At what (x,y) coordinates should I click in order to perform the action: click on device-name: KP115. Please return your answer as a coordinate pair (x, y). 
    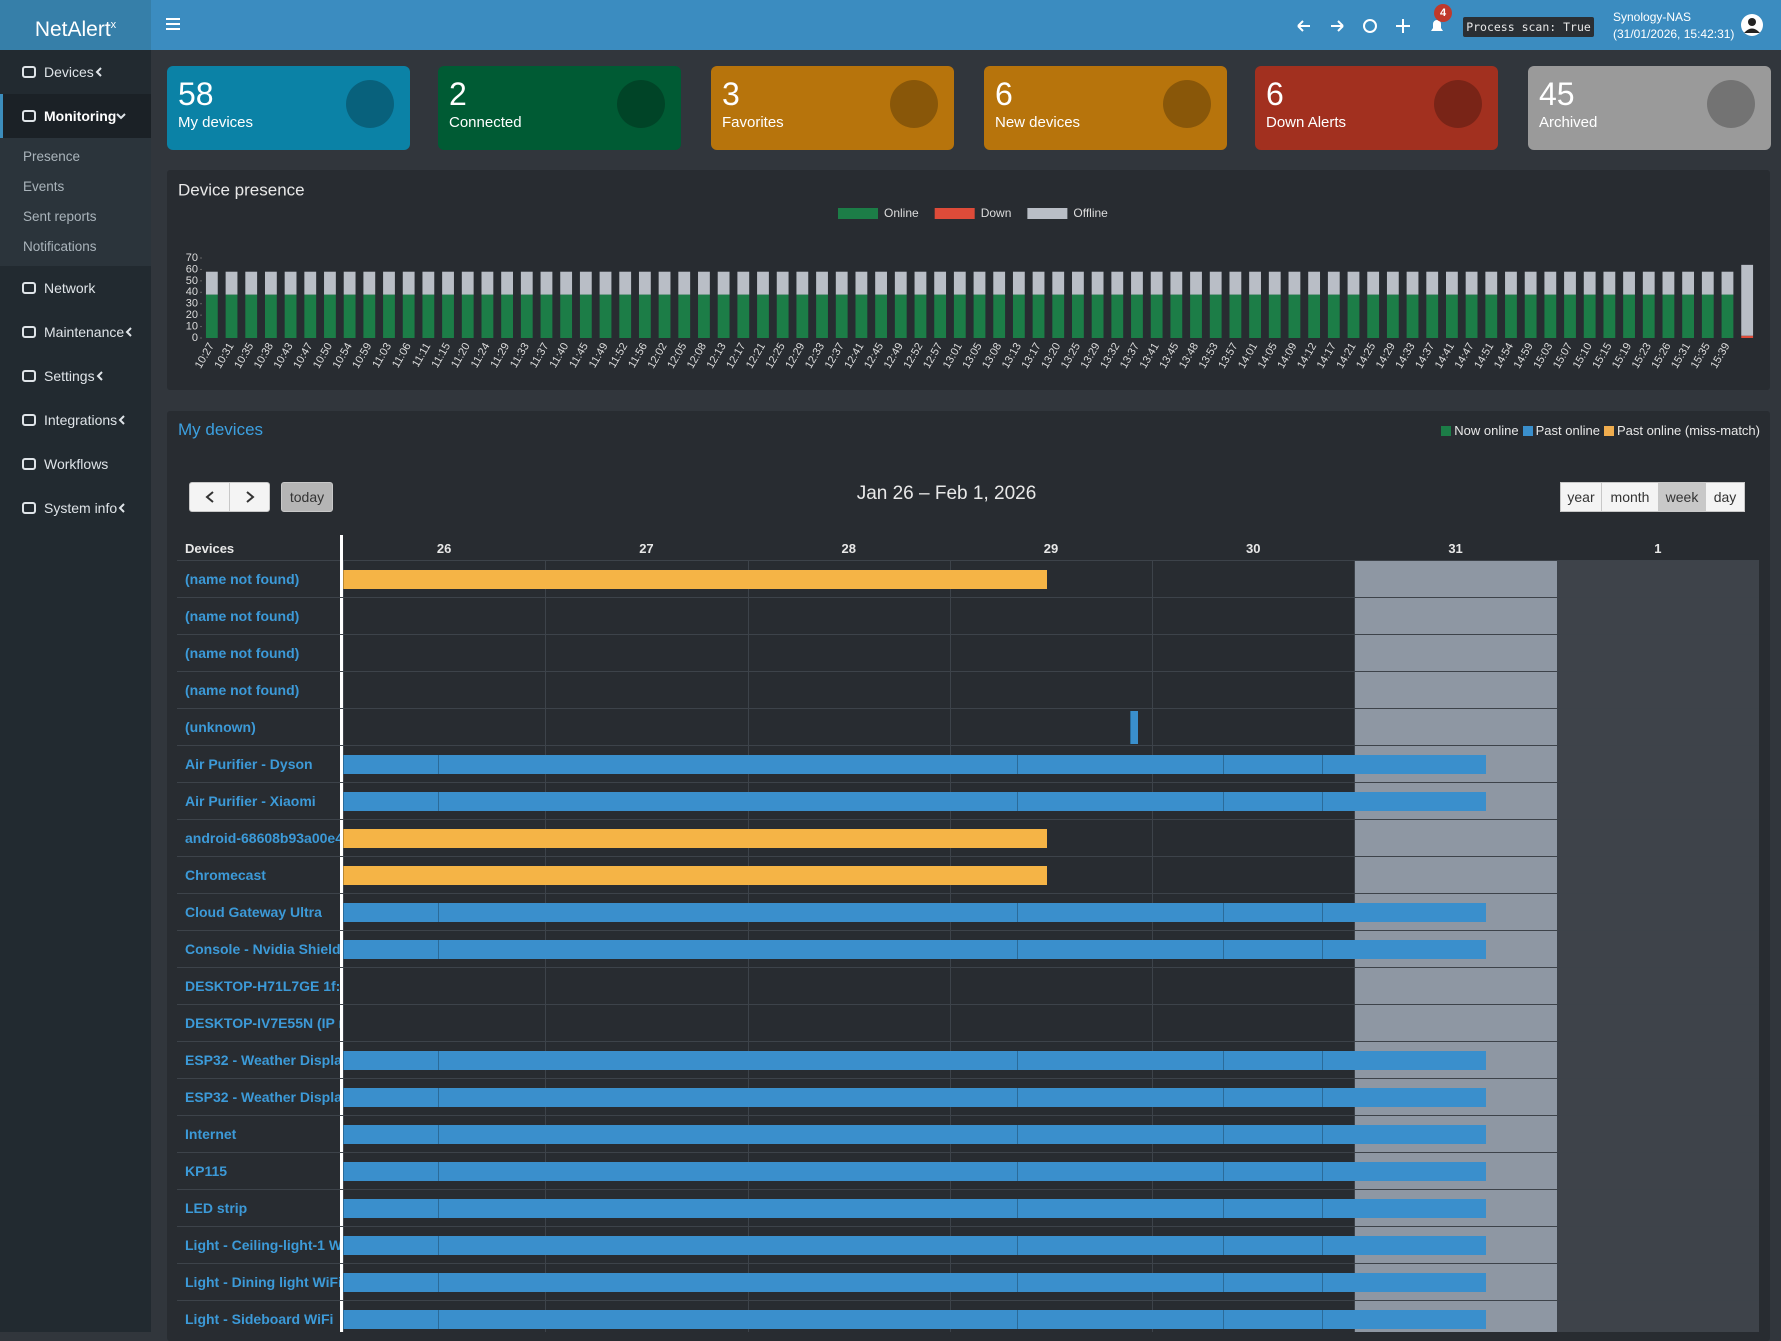
    Looking at the image, I should click on (206, 1171).